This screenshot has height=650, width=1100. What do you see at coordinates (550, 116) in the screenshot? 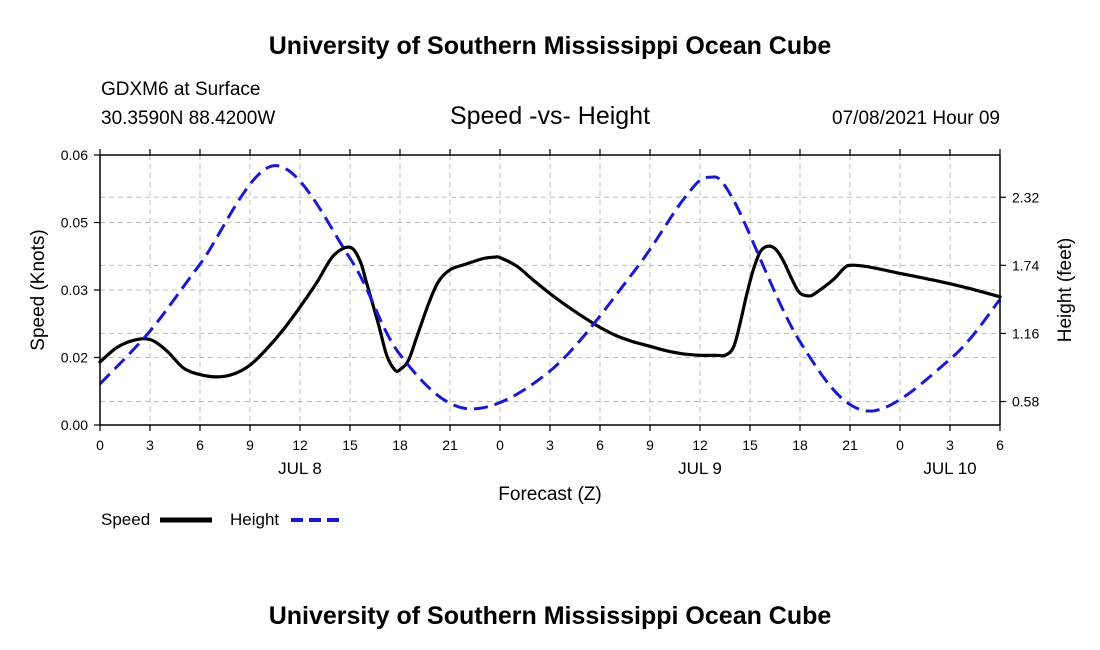
I see `plot-title: Speed -vs- Height` at bounding box center [550, 116].